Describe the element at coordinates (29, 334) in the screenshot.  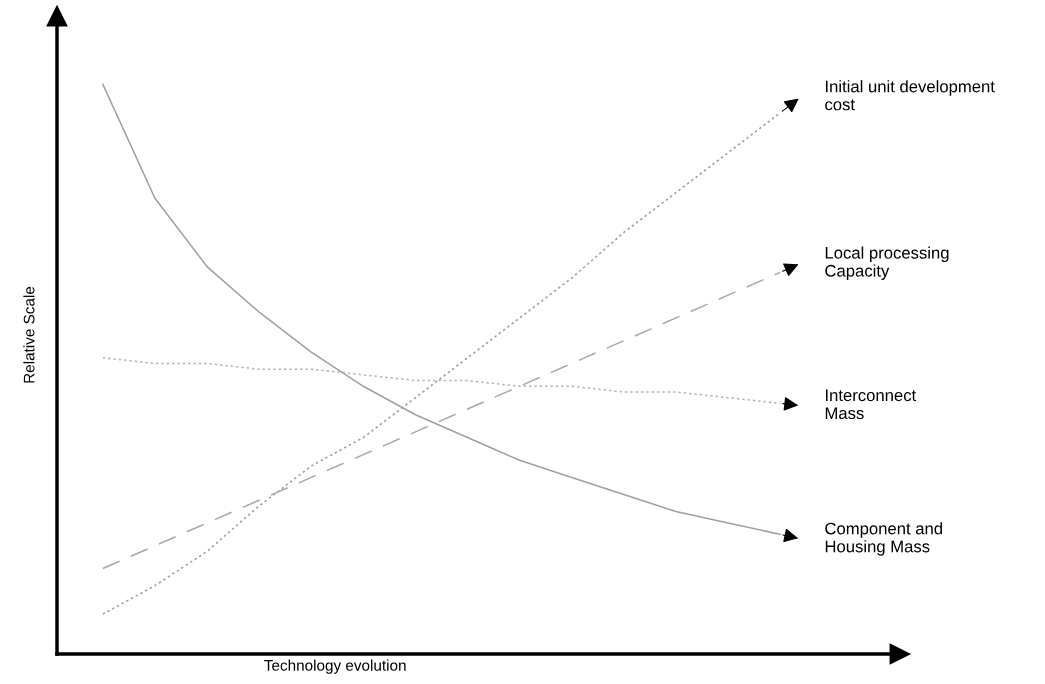
I see `y-axis-title: Relative Scale` at that location.